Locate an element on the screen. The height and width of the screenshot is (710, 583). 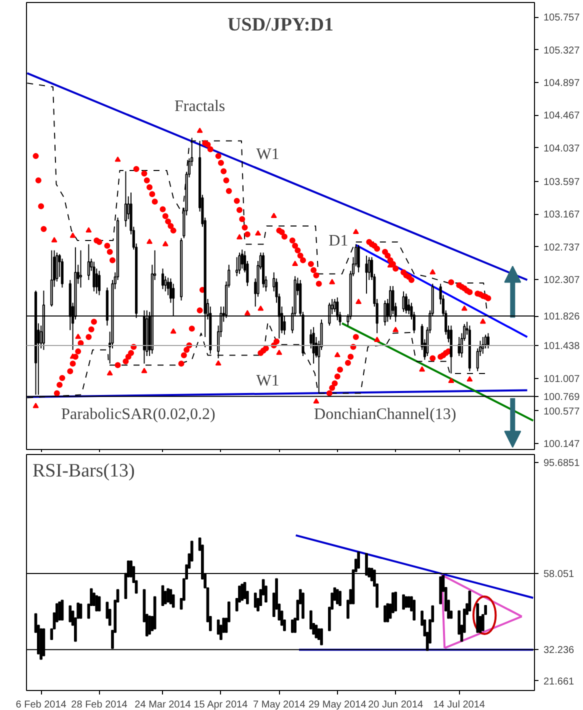
y-tick-label: 104.037 is located at coordinates (562, 148).